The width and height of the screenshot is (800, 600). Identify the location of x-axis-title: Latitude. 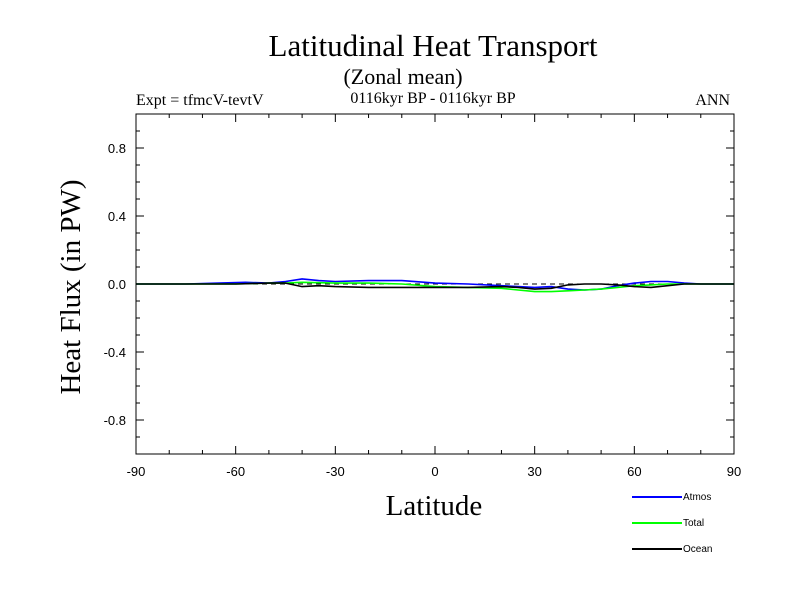
(434, 506).